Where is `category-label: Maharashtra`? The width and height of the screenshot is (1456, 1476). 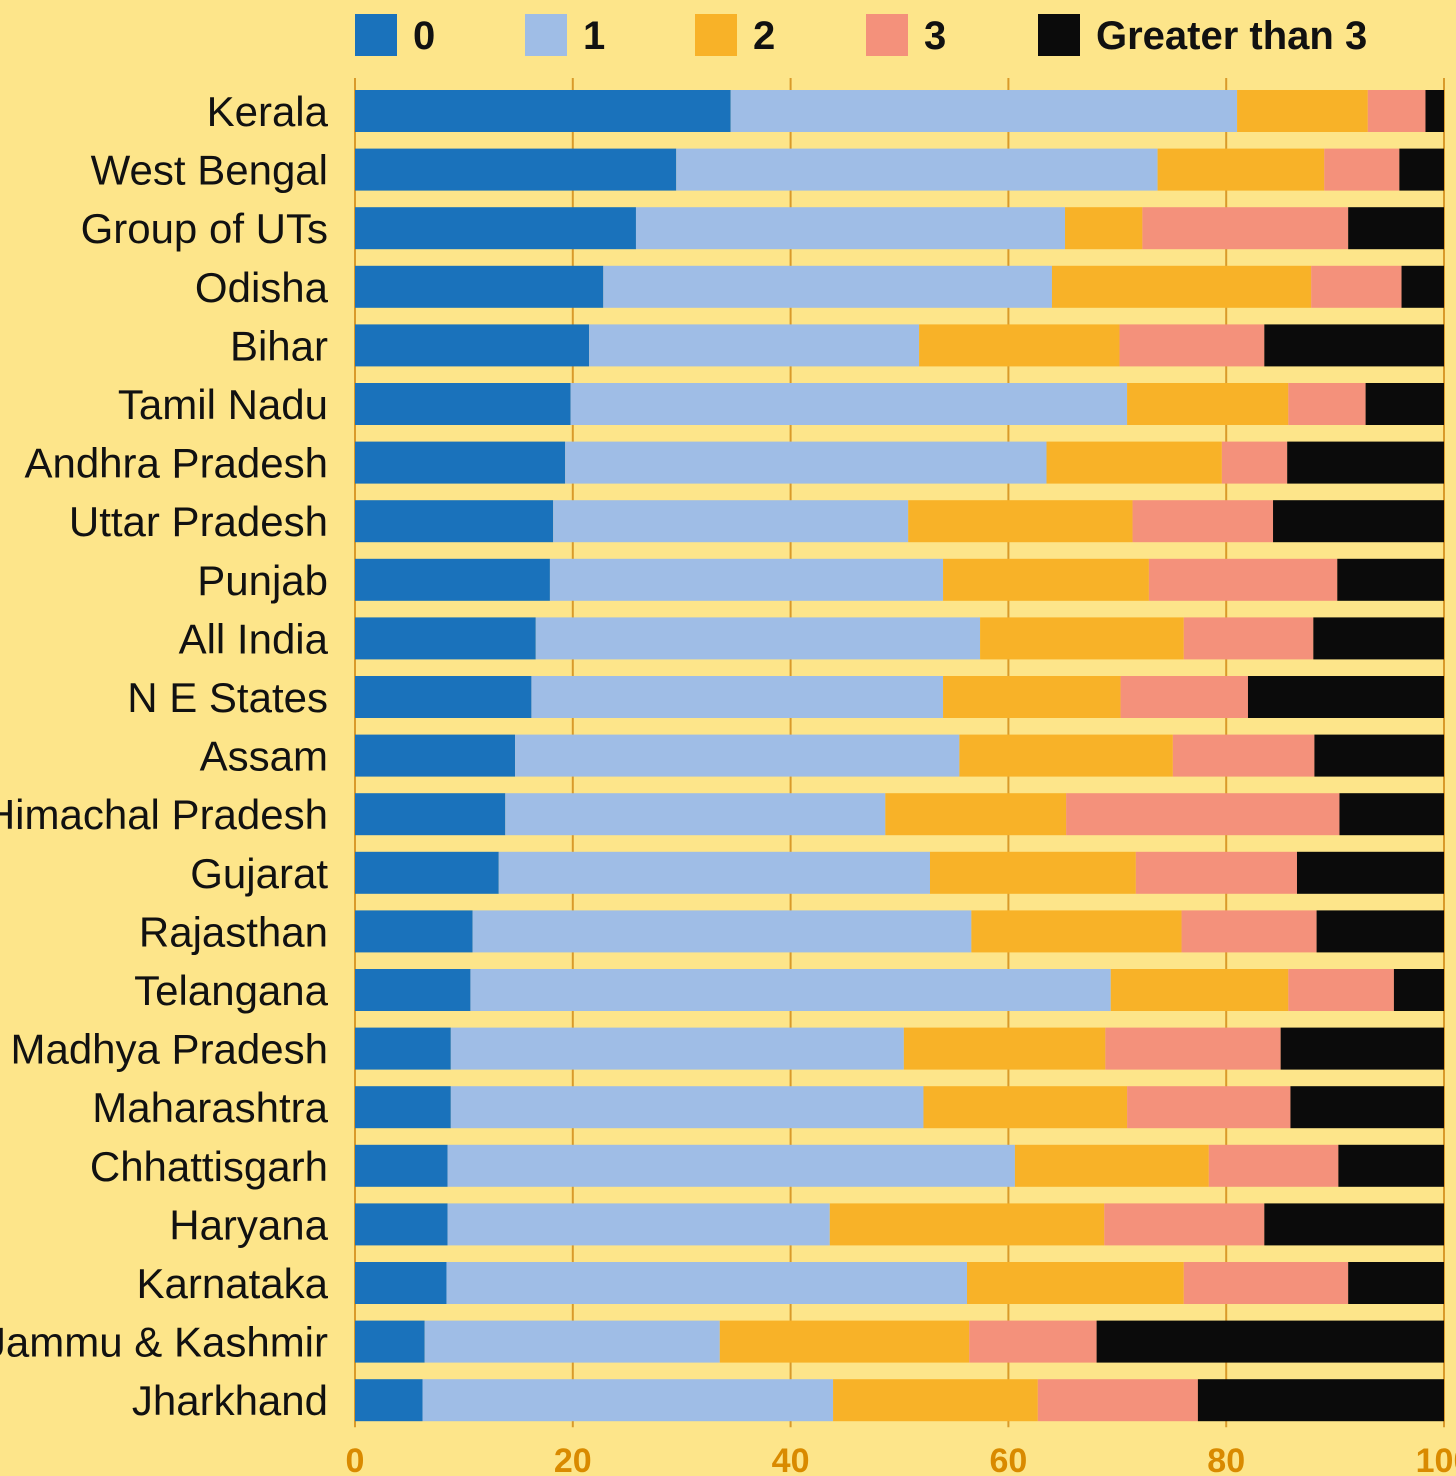 category-label: Maharashtra is located at coordinates (210, 1107).